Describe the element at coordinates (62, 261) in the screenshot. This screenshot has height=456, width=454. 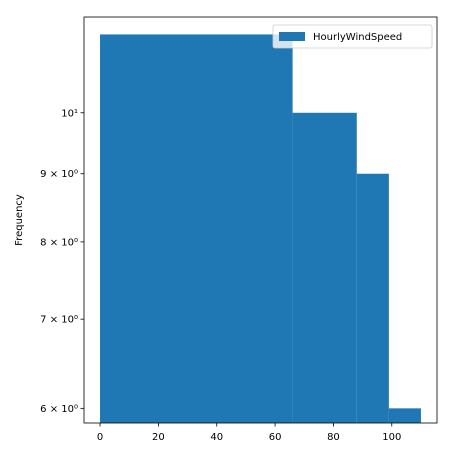
I see `y-axis-ticks: 6 × 10⁰ 7 × 10⁰ 8 × 10⁰ 9 × 10⁰ 10¹` at that location.